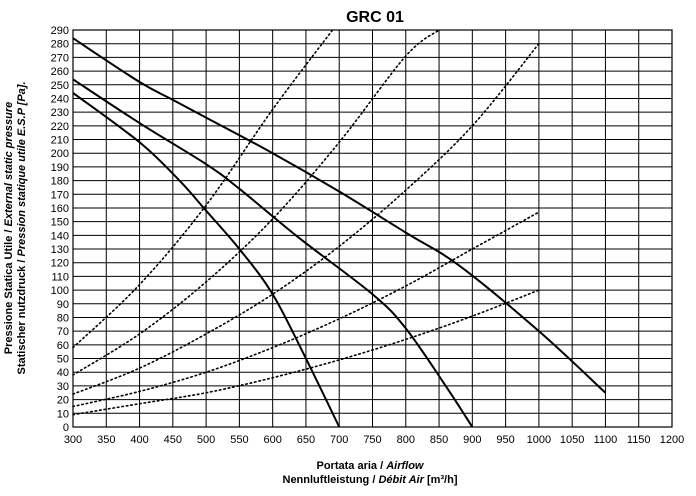 The height and width of the screenshot is (496, 696). I want to click on x-axis-label-line2-c: [m³/h], so click(441, 480).